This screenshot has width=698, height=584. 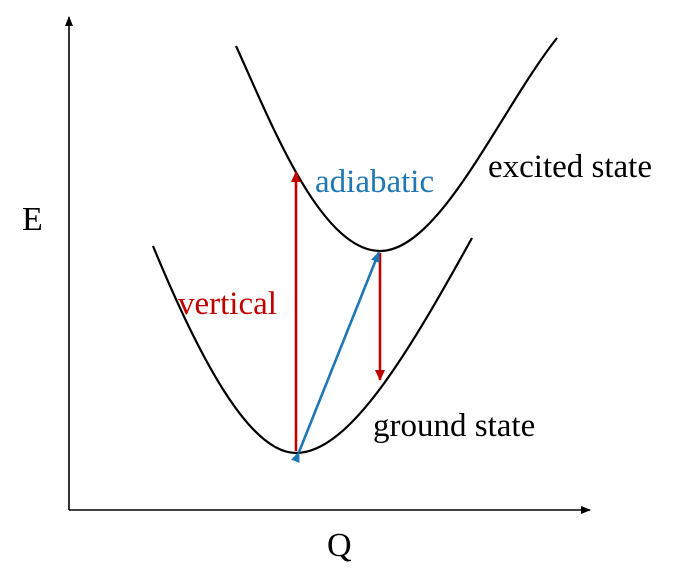 I want to click on ground-state-label: ground state, so click(x=454, y=426).